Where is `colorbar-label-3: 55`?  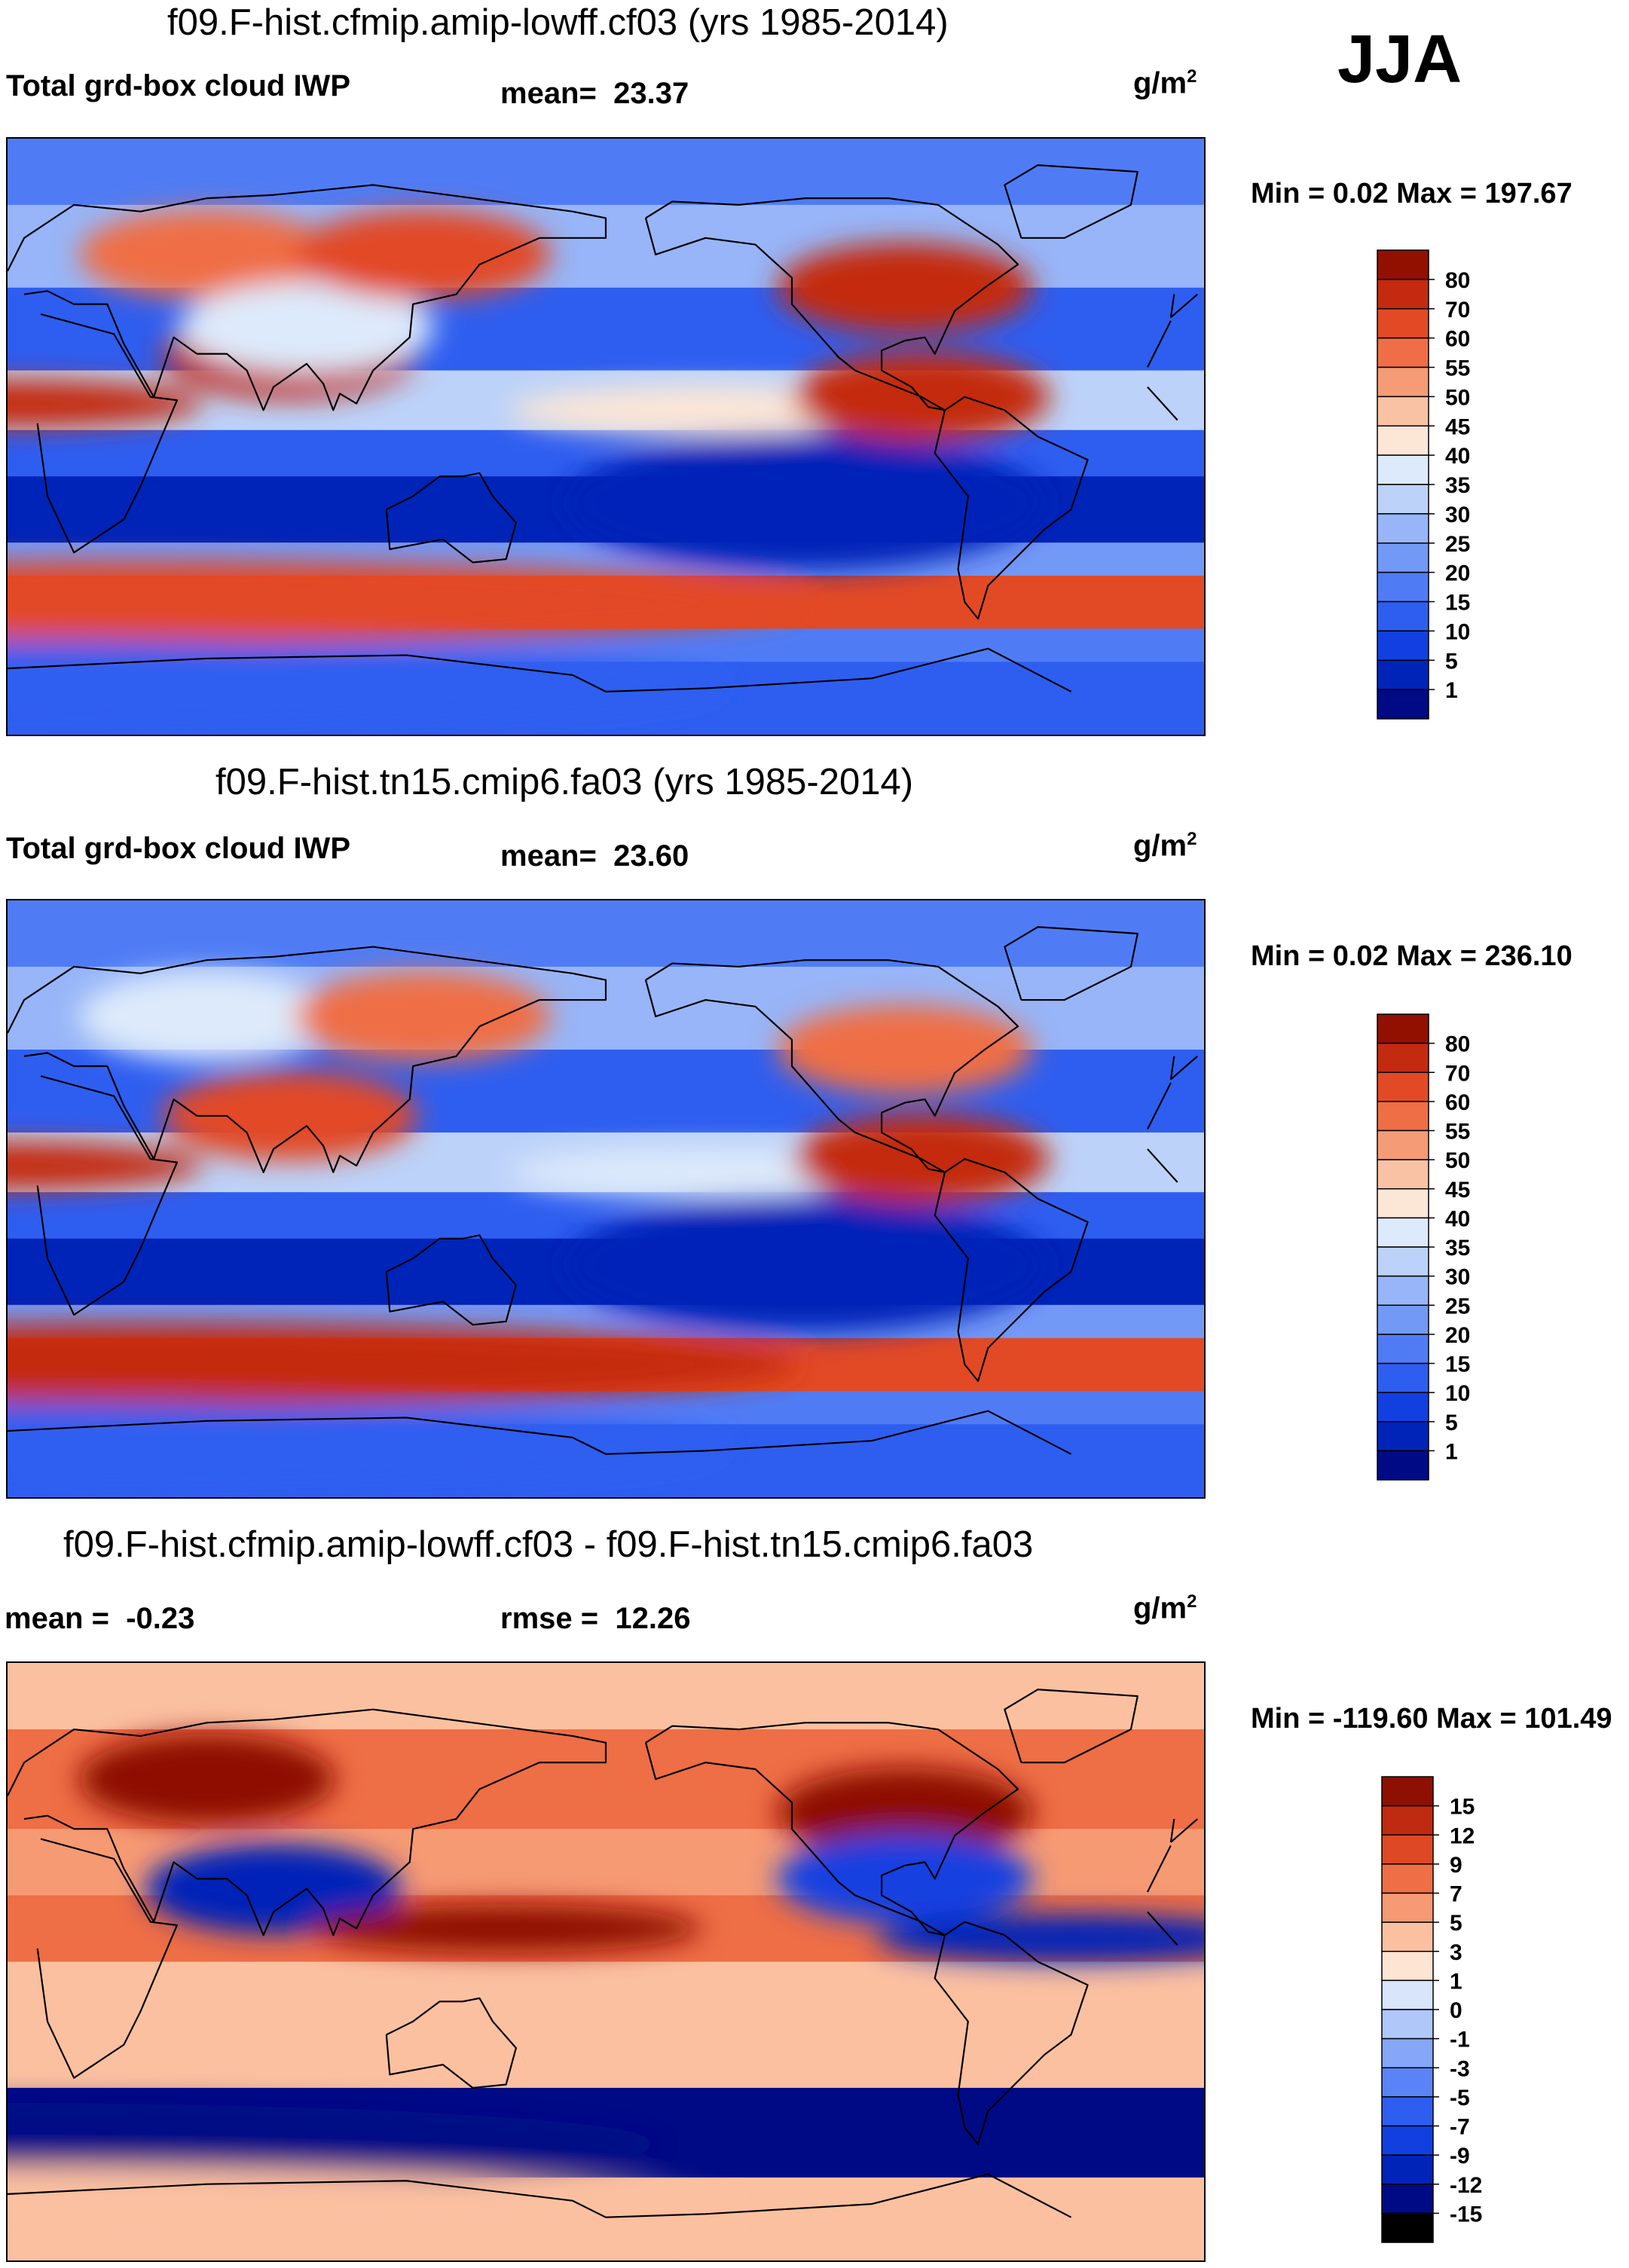
colorbar-label-3: 55 is located at coordinates (1457, 368).